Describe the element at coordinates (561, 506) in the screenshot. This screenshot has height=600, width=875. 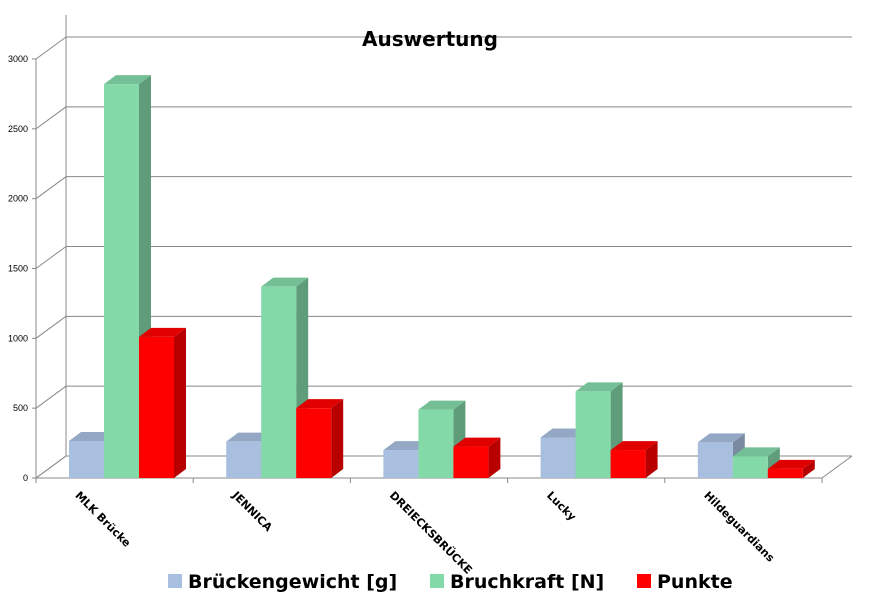
I see `x-tick-label: Lucky` at that location.